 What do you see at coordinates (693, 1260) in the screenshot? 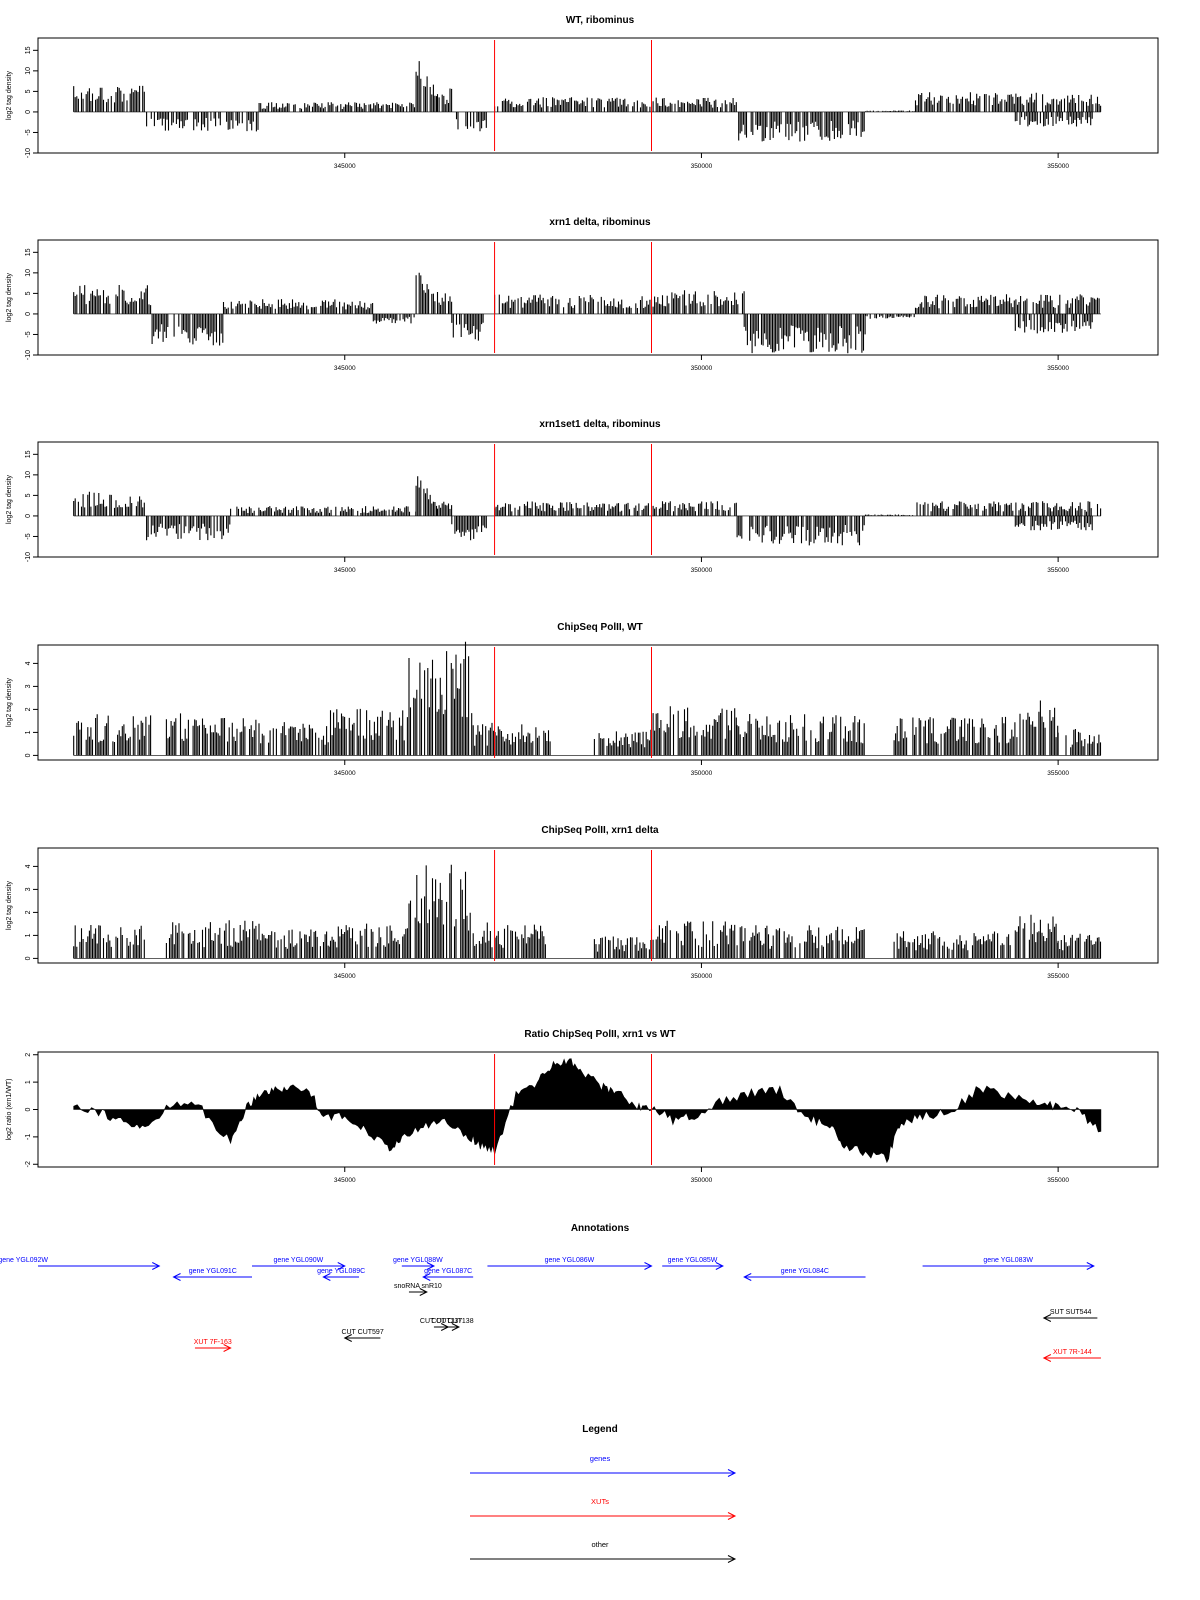
I see `feature-label: gene YGL085W` at bounding box center [693, 1260].